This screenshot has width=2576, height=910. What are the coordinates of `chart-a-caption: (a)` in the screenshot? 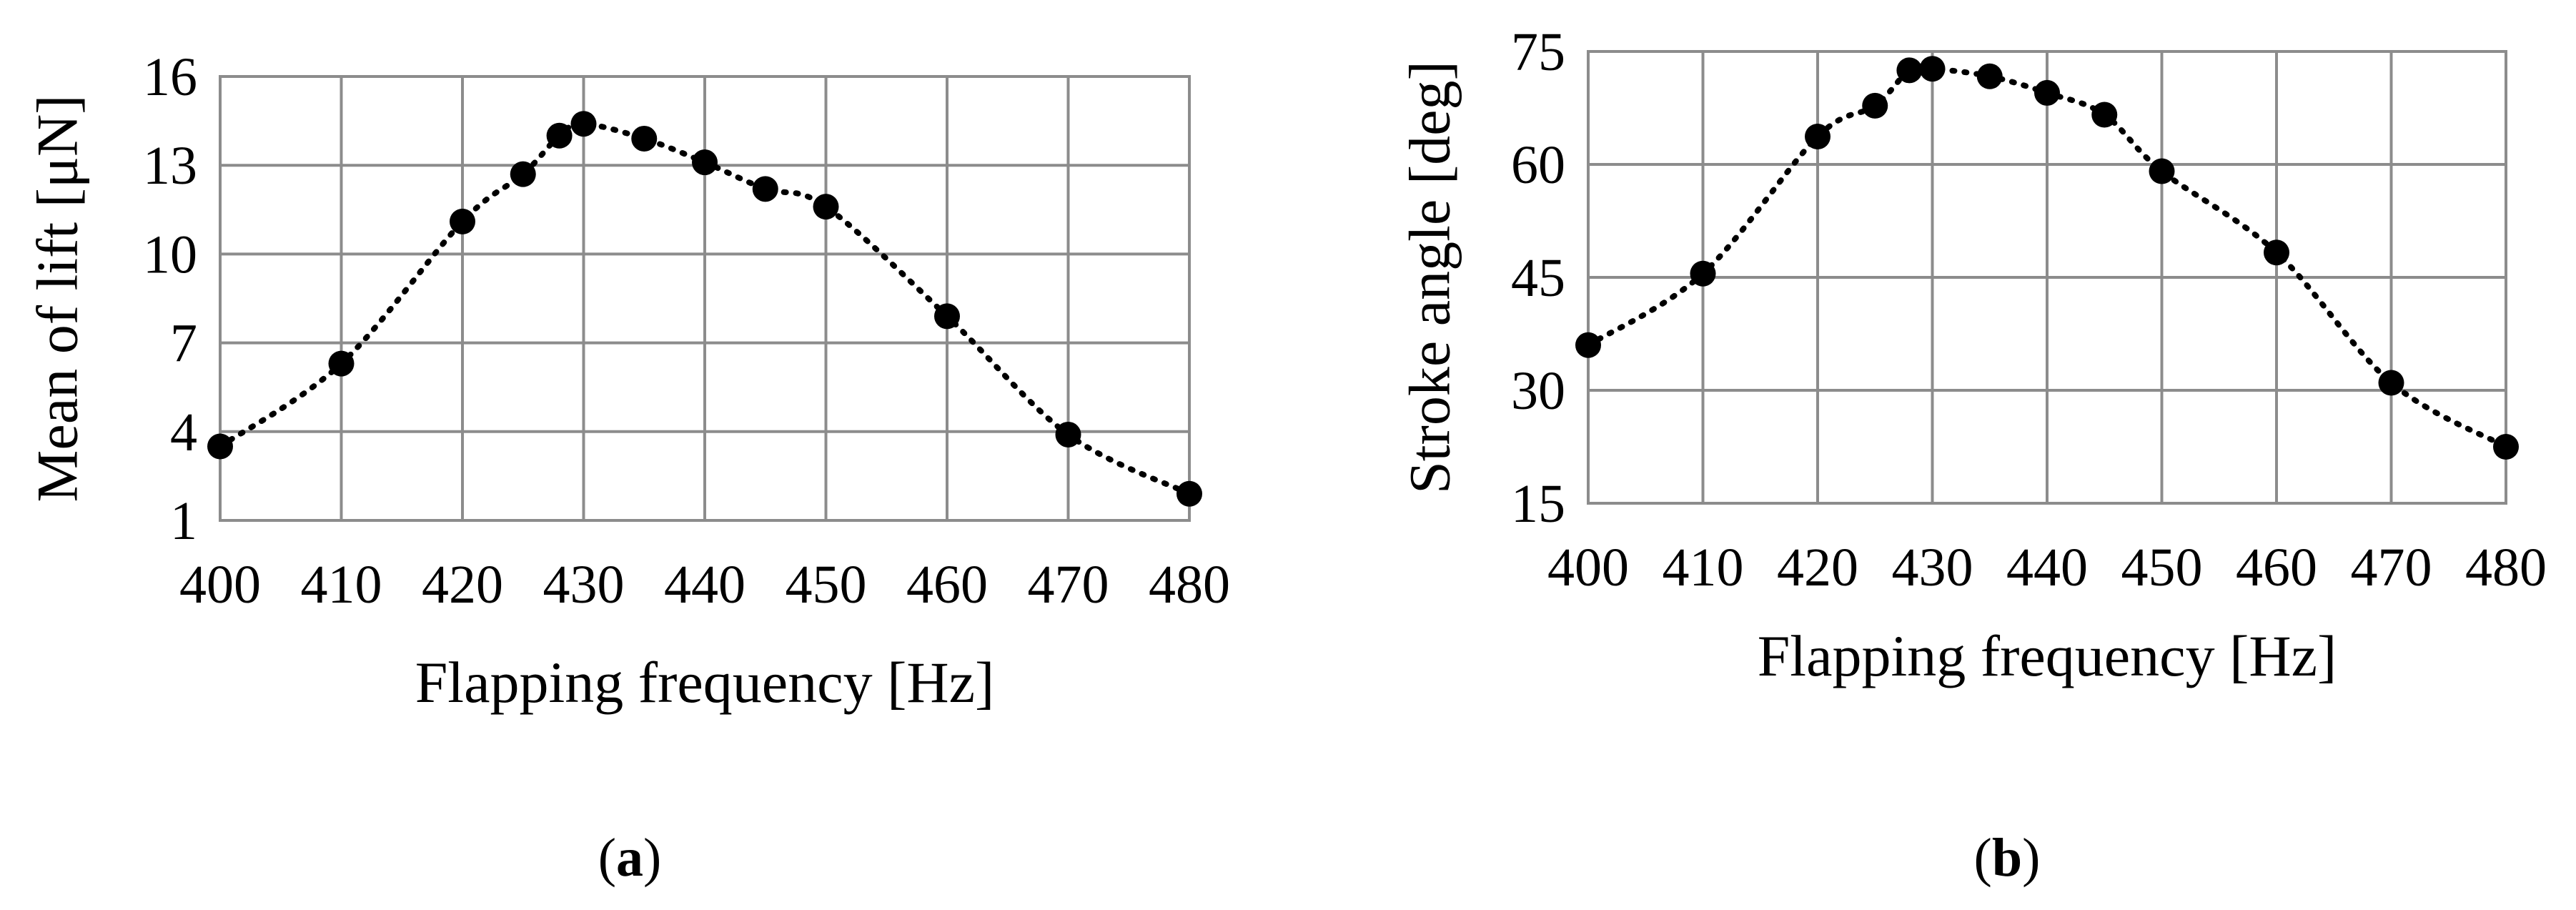 It's located at (630, 858).